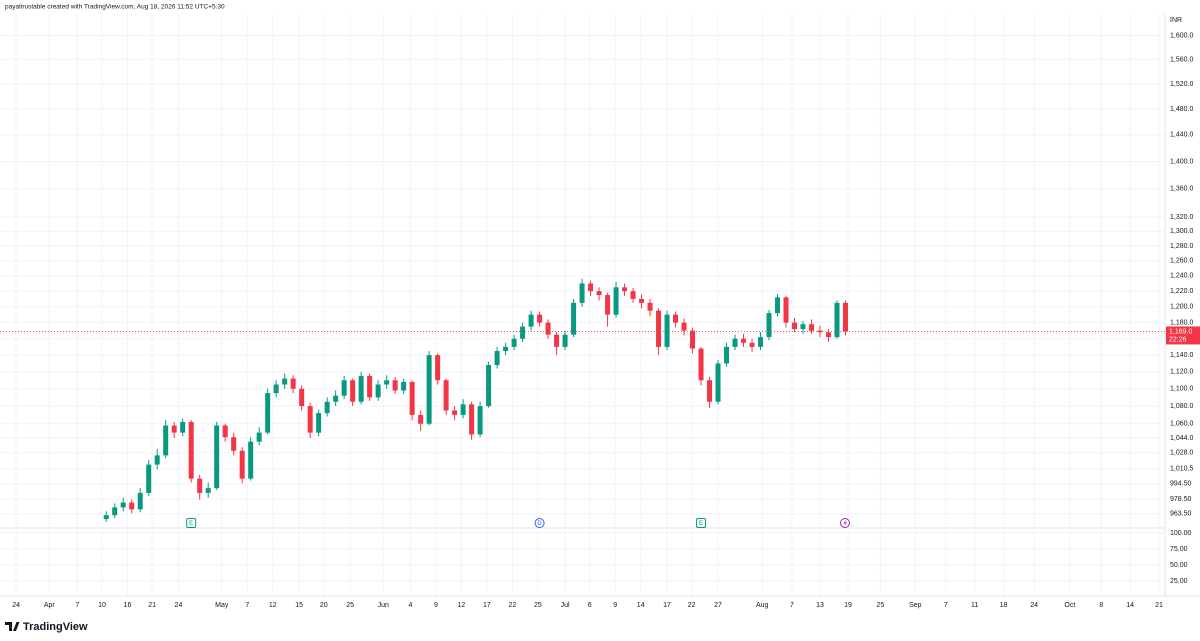  Describe the element at coordinates (1181, 469) in the screenshot. I see `y-tick-label: 1,010.5` at that location.